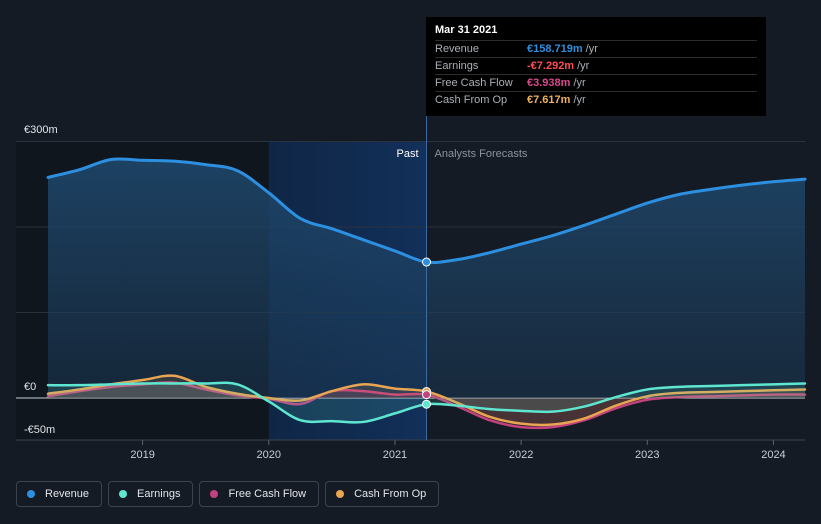 This screenshot has height=524, width=821. What do you see at coordinates (481, 154) in the screenshot?
I see `forecast-label: Analysts Forecasts` at bounding box center [481, 154].